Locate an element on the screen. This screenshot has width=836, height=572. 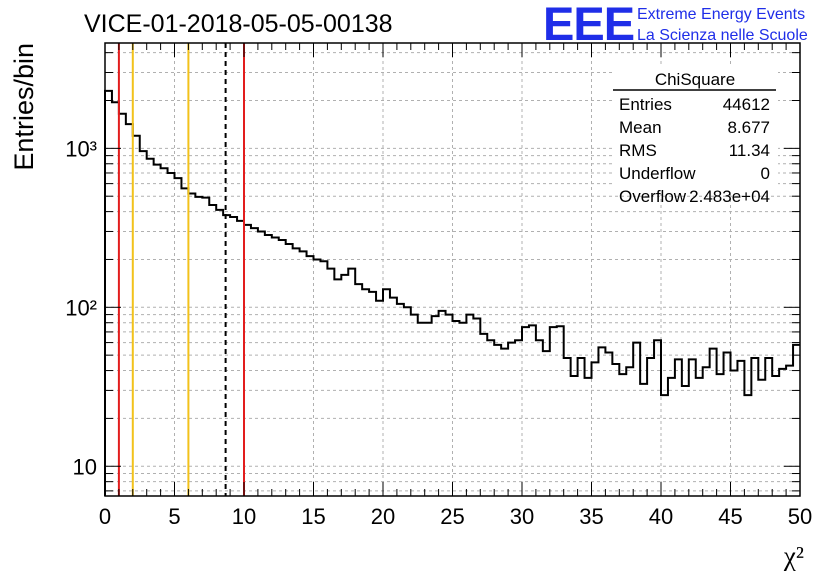
x-tick-label: 40 is located at coordinates (661, 516).